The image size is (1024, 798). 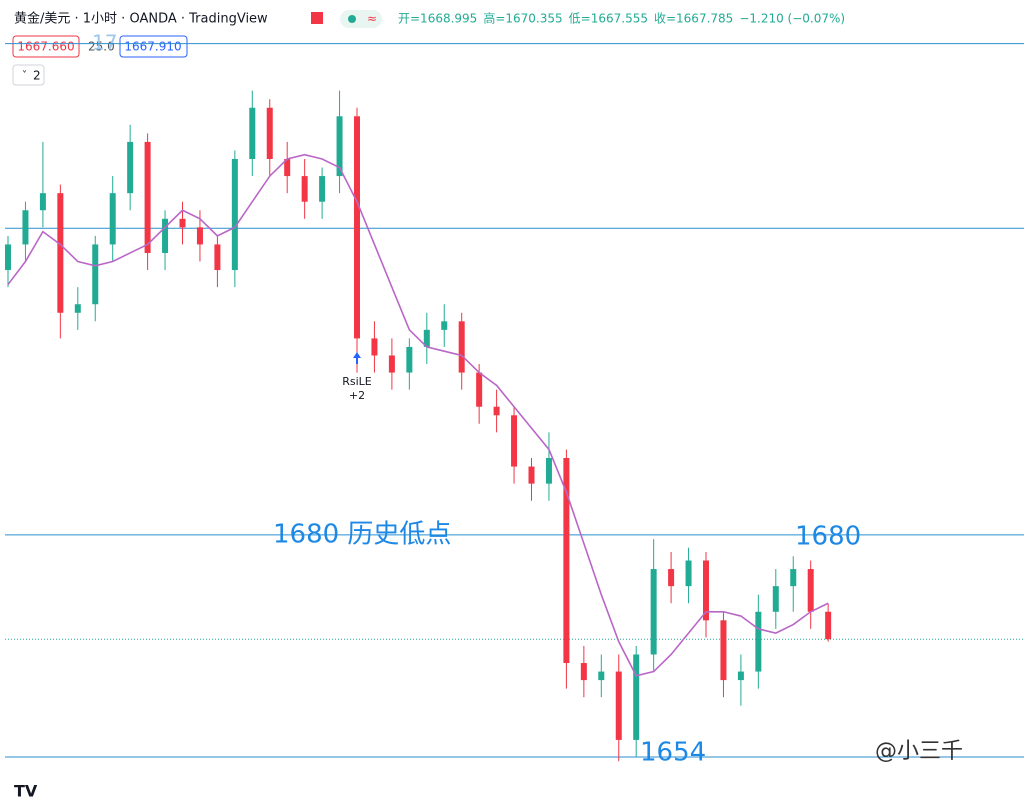 I want to click on signal-arrow, so click(x=357, y=358).